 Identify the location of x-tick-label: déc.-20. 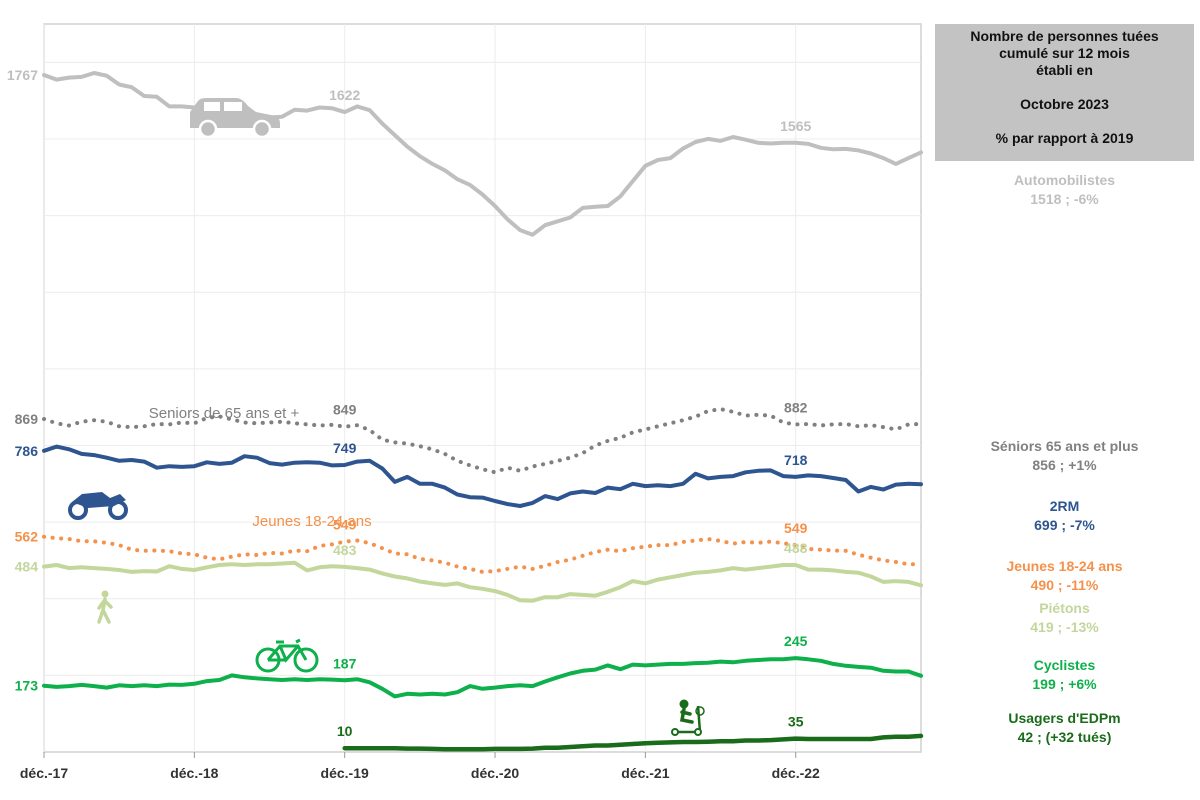
(495, 773).